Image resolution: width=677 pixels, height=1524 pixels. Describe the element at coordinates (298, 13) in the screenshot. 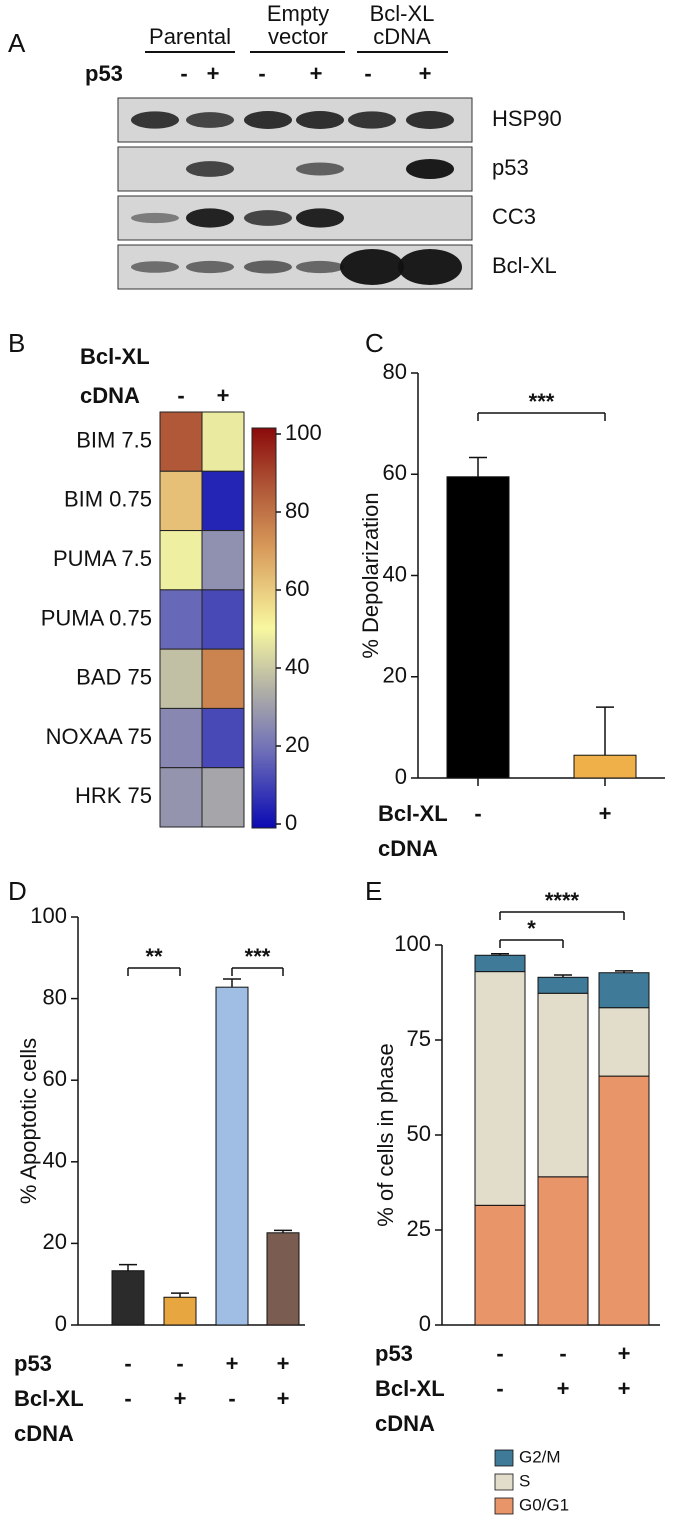

I see `group-label: Empty` at that location.